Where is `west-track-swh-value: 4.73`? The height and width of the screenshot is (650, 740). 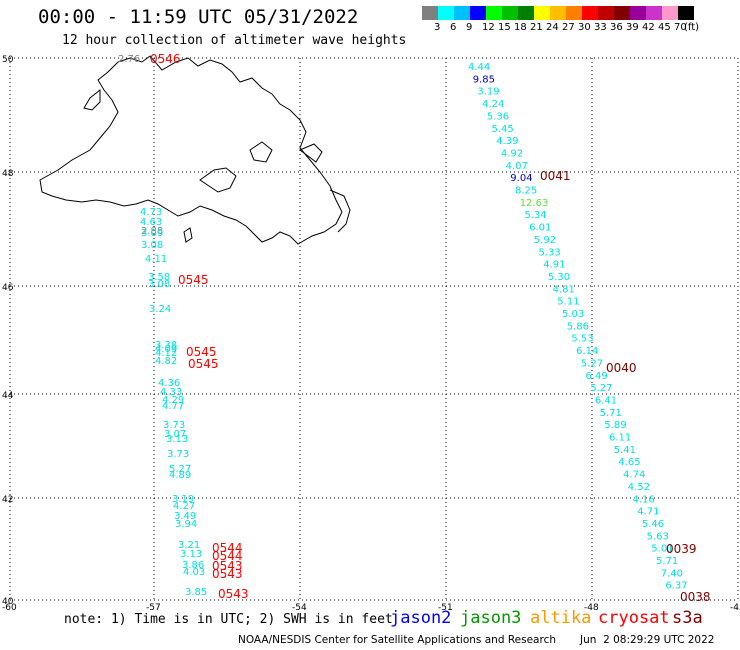
west-track-swh-value: 4.73 is located at coordinates (151, 212).